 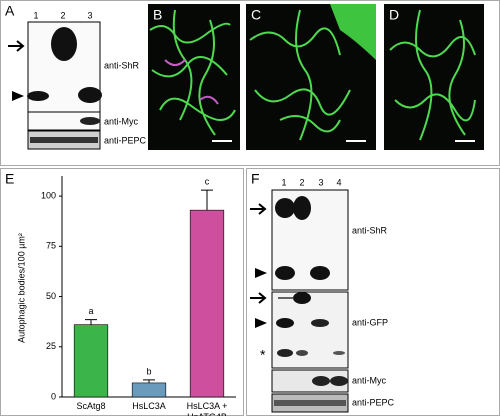 I want to click on panel-label: E, so click(x=9, y=179).